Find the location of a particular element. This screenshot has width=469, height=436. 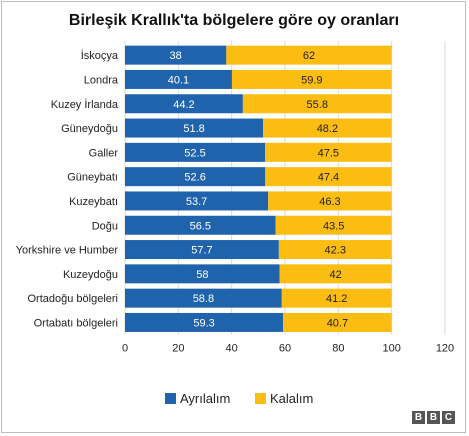

data-label-remain-10: 41.2 is located at coordinates (336, 299).